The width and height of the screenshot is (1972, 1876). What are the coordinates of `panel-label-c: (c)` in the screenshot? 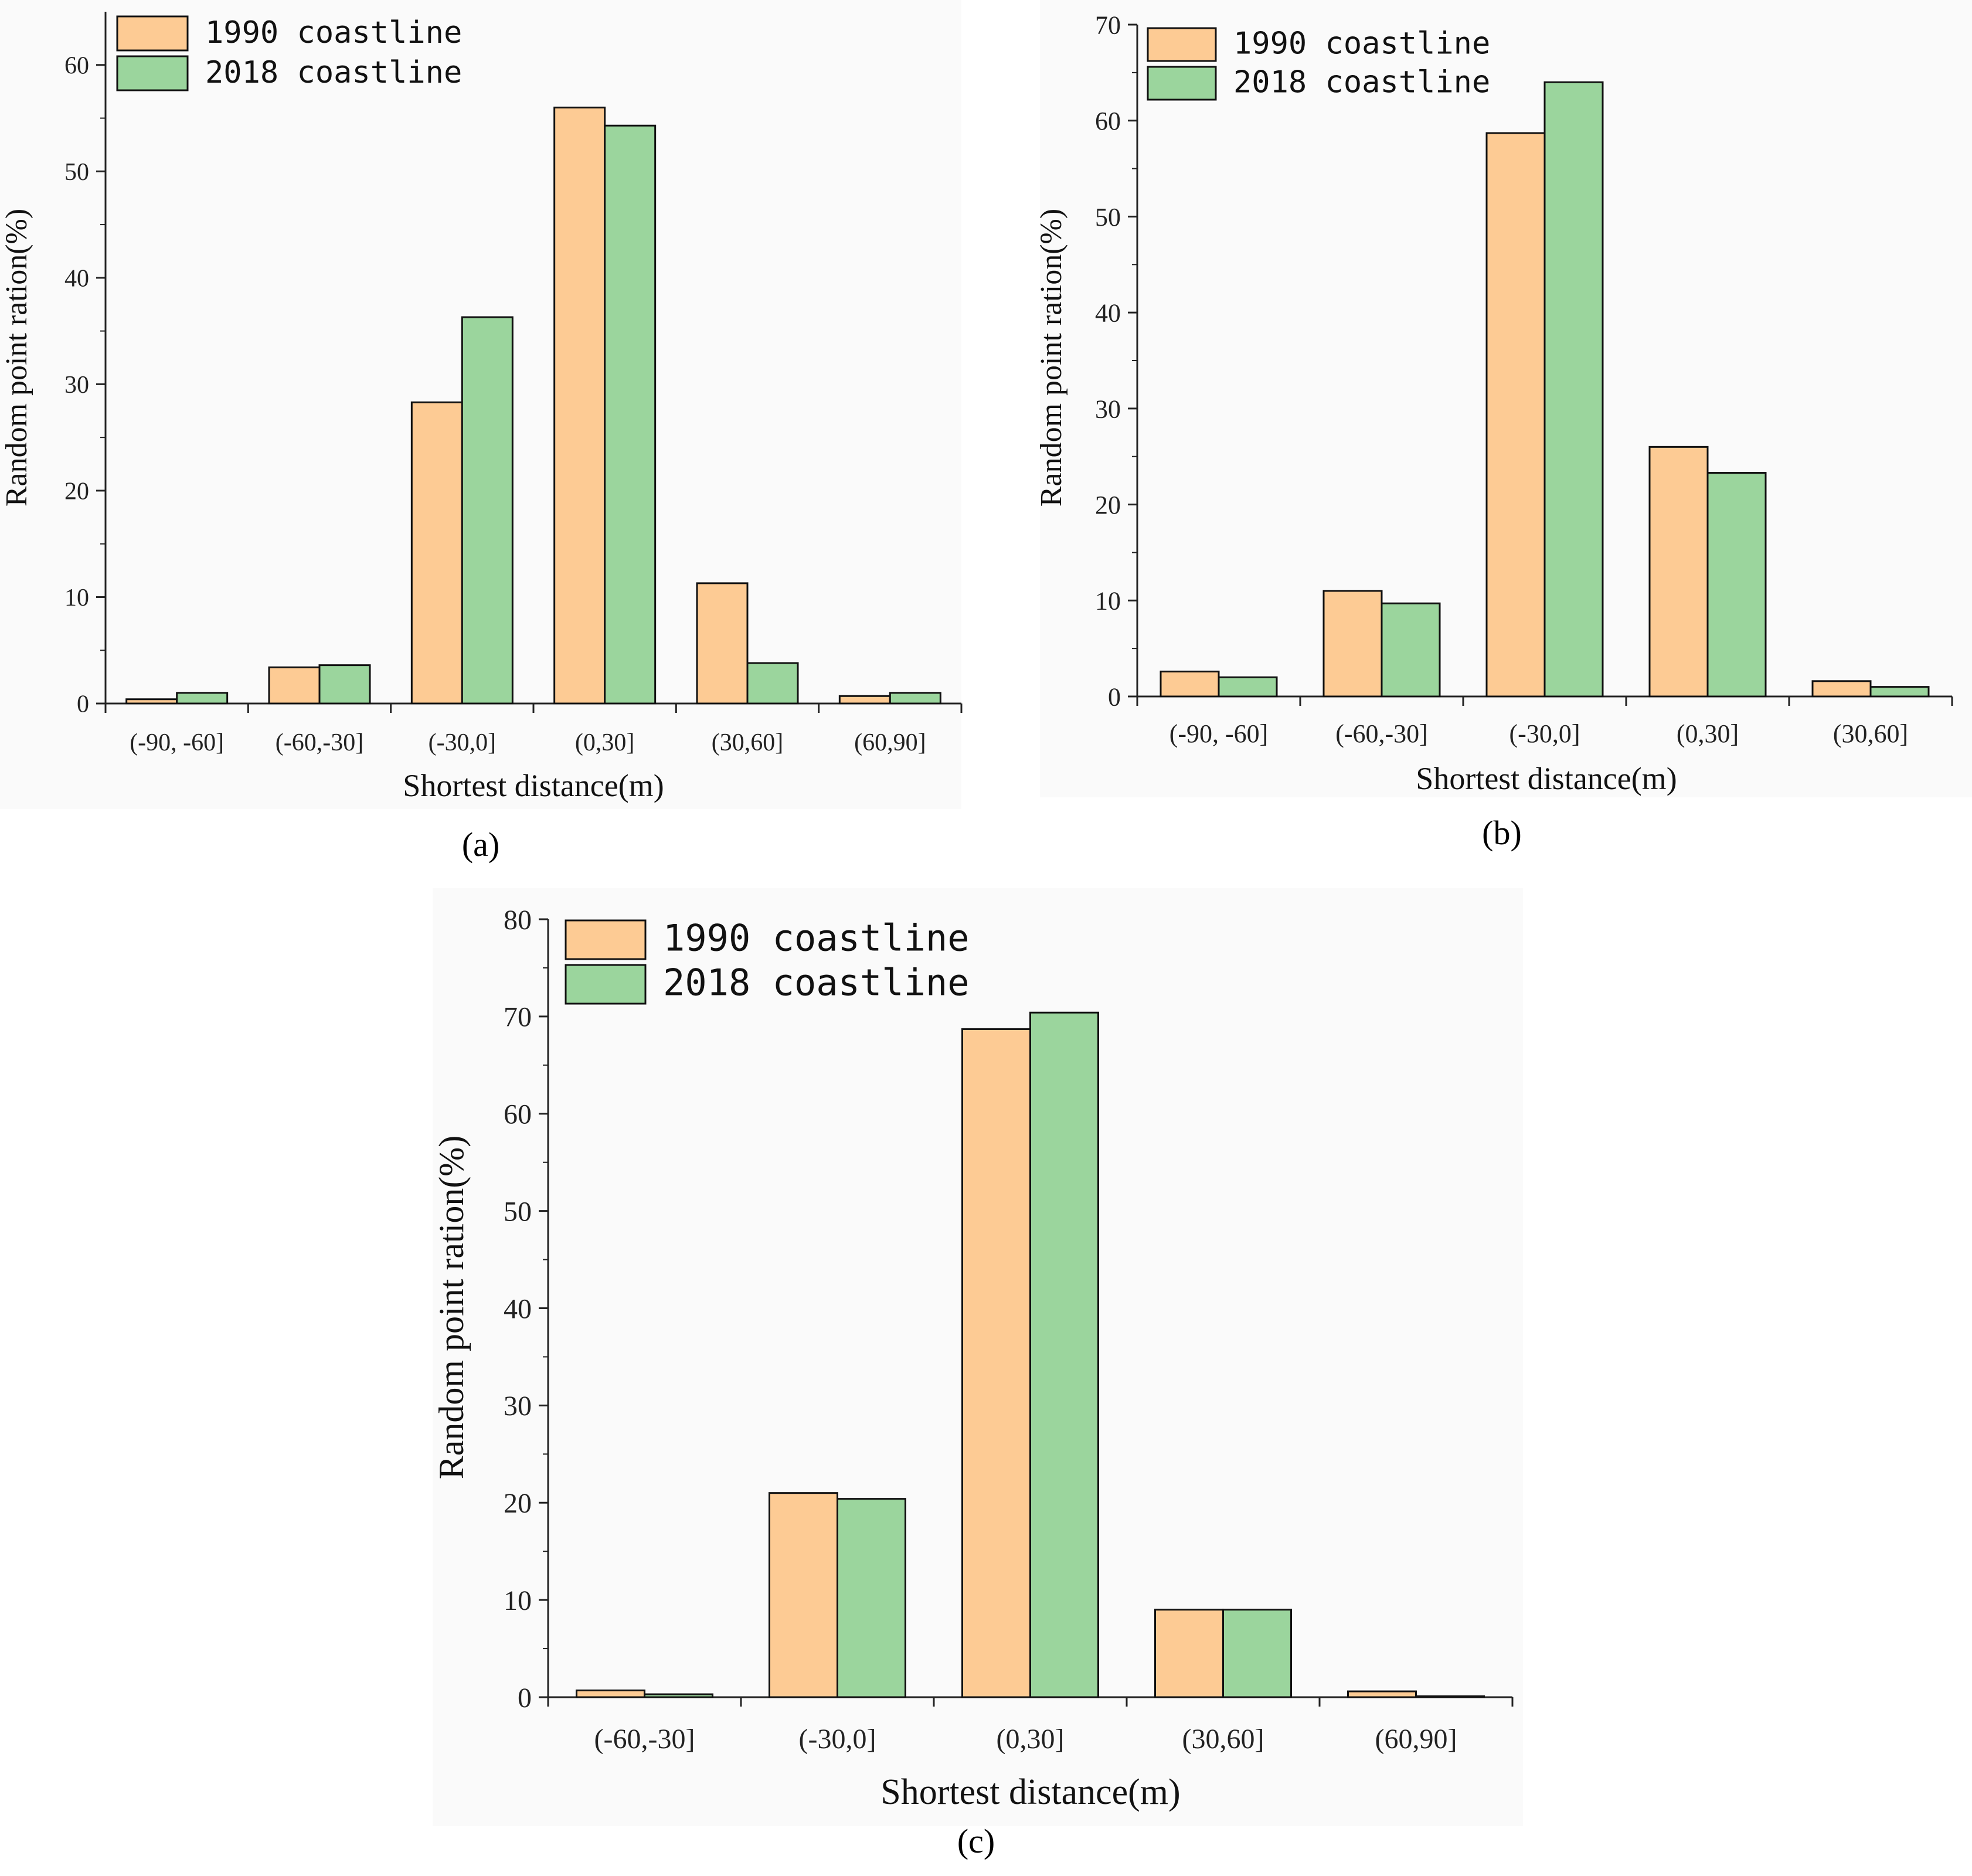 It's located at (976, 1841).